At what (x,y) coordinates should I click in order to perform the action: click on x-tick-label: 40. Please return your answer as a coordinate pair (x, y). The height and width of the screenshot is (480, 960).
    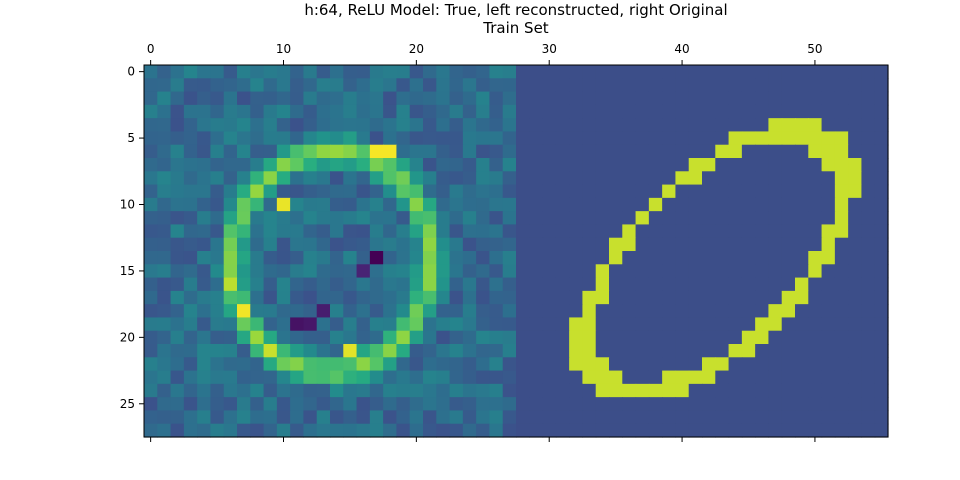
    Looking at the image, I should click on (681, 49).